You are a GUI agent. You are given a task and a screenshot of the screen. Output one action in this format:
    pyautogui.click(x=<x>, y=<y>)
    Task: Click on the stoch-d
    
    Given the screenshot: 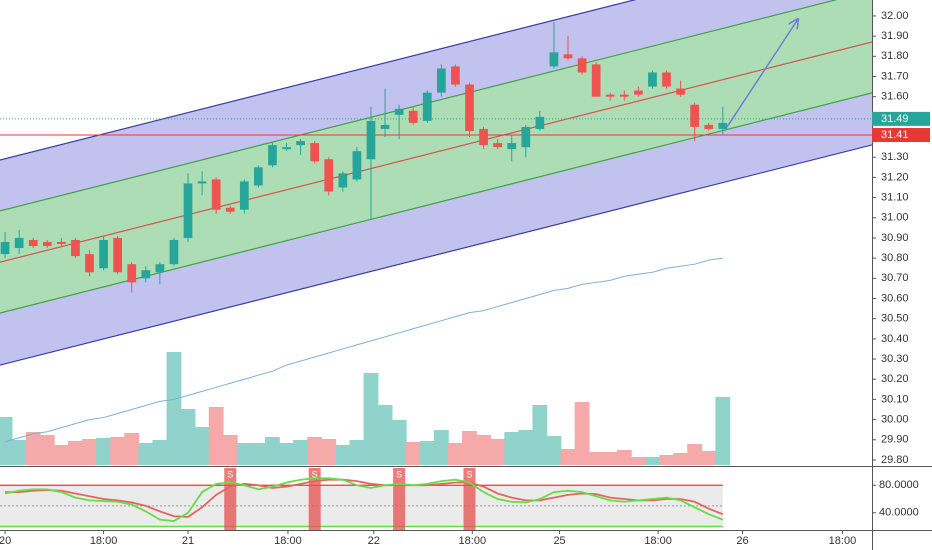 What is the action you would take?
    pyautogui.click(x=364, y=498)
    